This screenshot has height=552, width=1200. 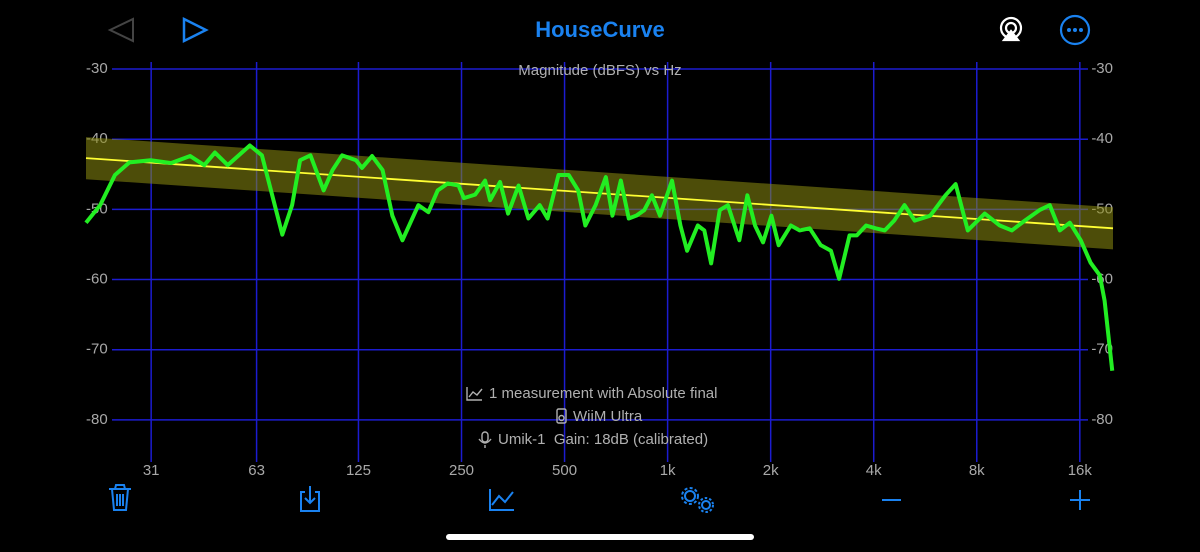 What do you see at coordinates (600, 29) in the screenshot?
I see `app-title: HouseCurve` at bounding box center [600, 29].